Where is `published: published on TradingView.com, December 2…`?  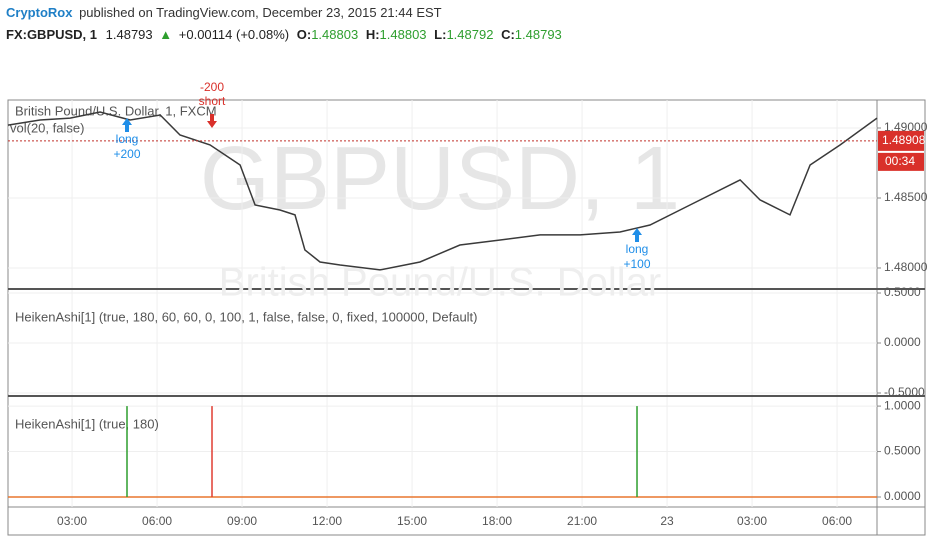 published: published on TradingView.com, December 2… is located at coordinates (260, 12).